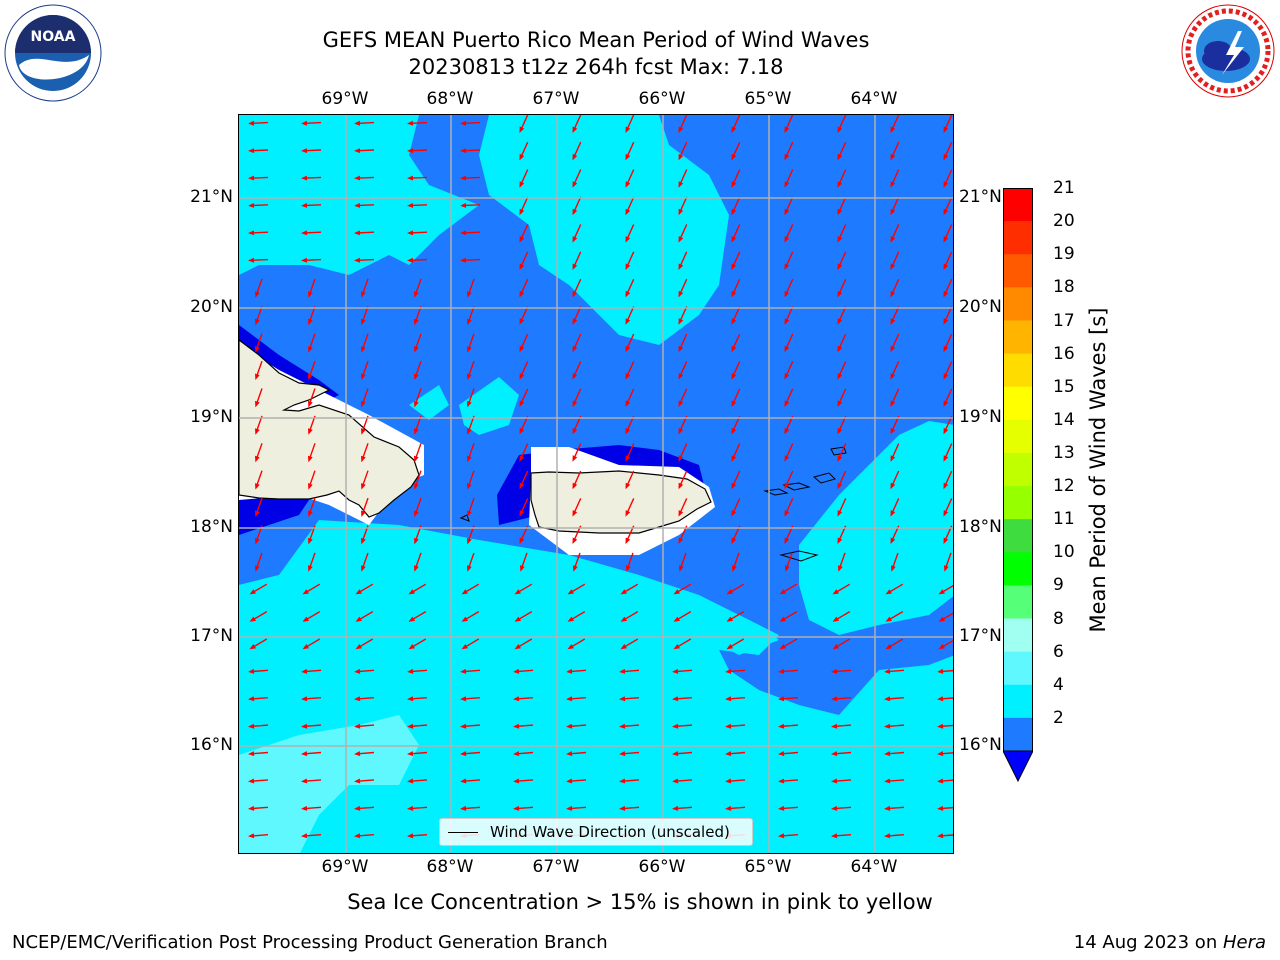  Describe the element at coordinates (211, 197) in the screenshot. I see `lat-label: 21°N` at that location.